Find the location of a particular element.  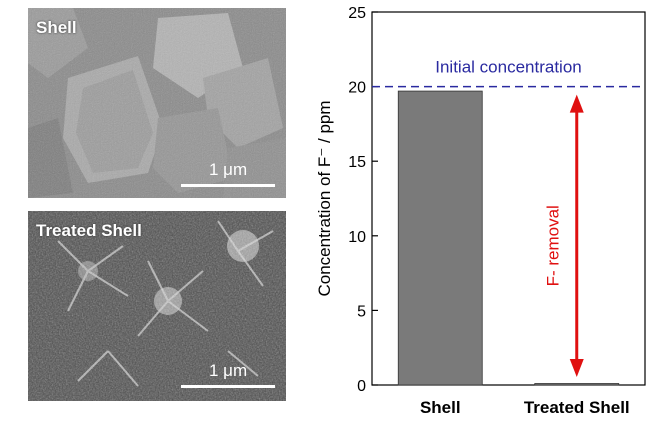

y-tick-label: 5 is located at coordinates (361, 311).